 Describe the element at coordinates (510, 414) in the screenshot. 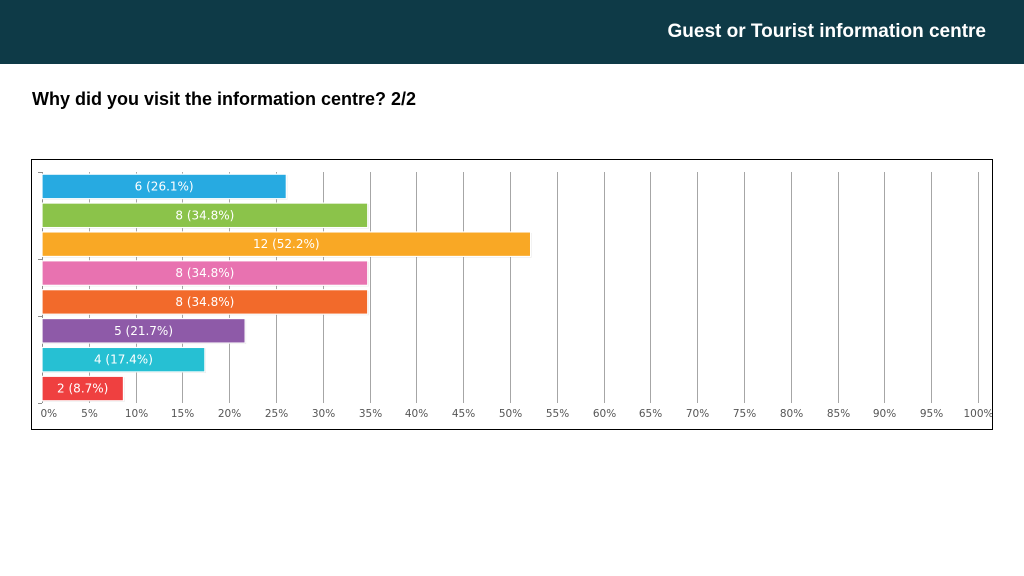

I see `x-tick-label: 50%` at that location.